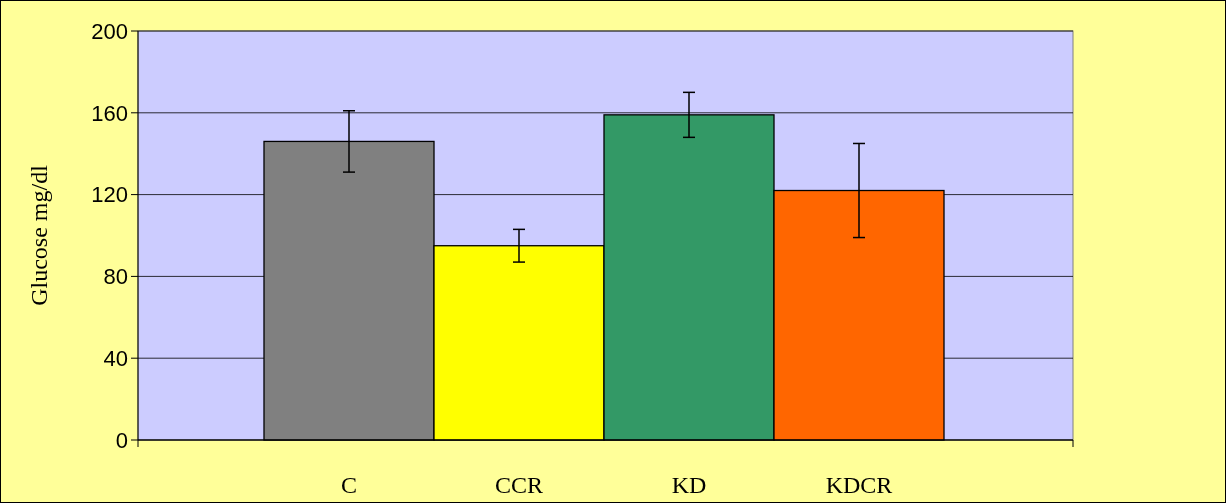 This screenshot has height=503, width=1226. Describe the element at coordinates (859, 485) in the screenshot. I see `x-tick-label: KDCR` at that location.